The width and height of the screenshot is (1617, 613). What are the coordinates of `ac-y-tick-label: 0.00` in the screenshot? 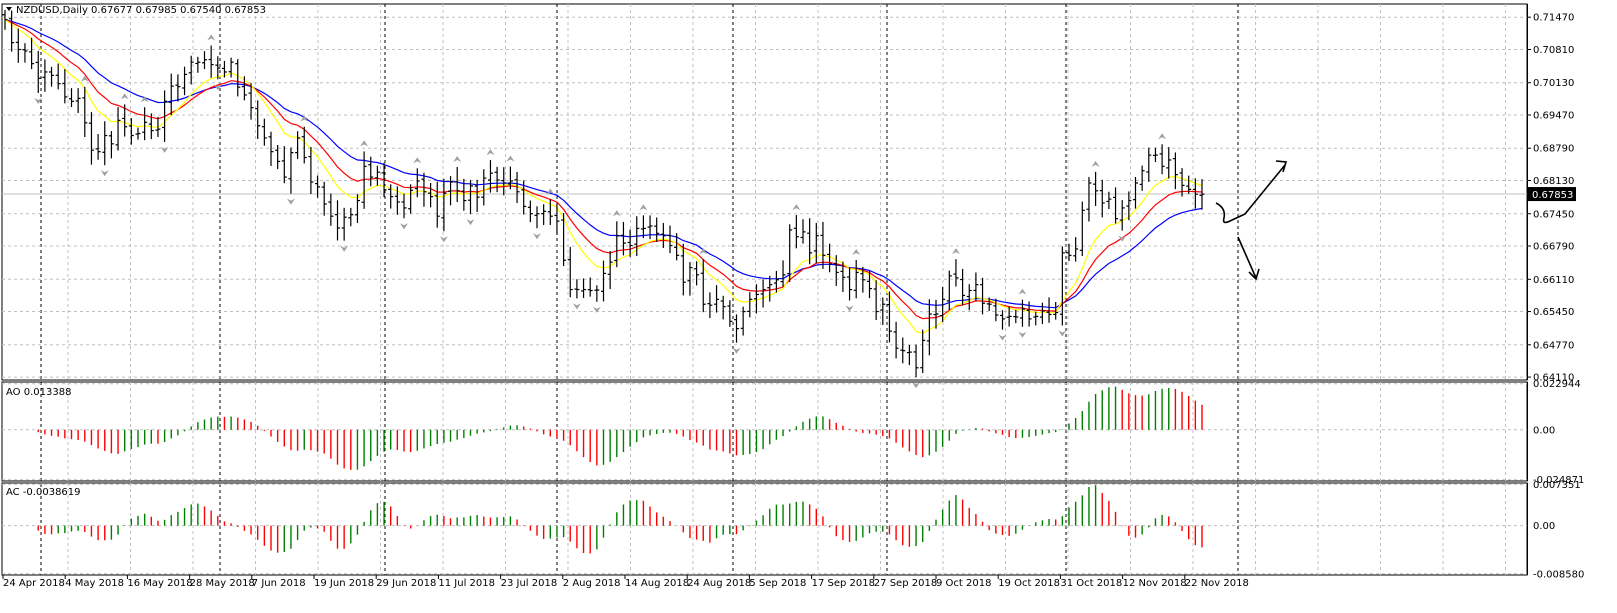 It's located at (1544, 526).